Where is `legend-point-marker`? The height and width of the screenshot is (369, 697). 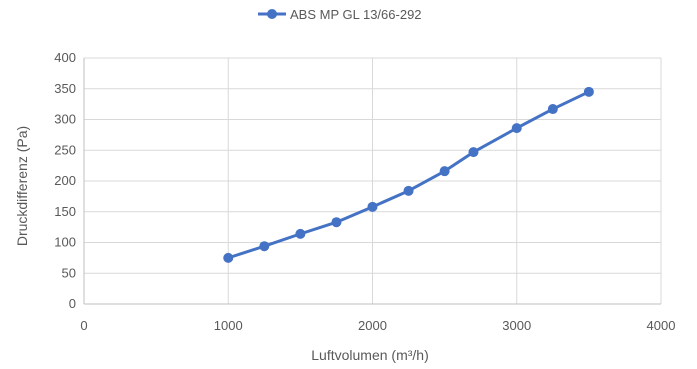
legend-point-marker is located at coordinates (272, 14).